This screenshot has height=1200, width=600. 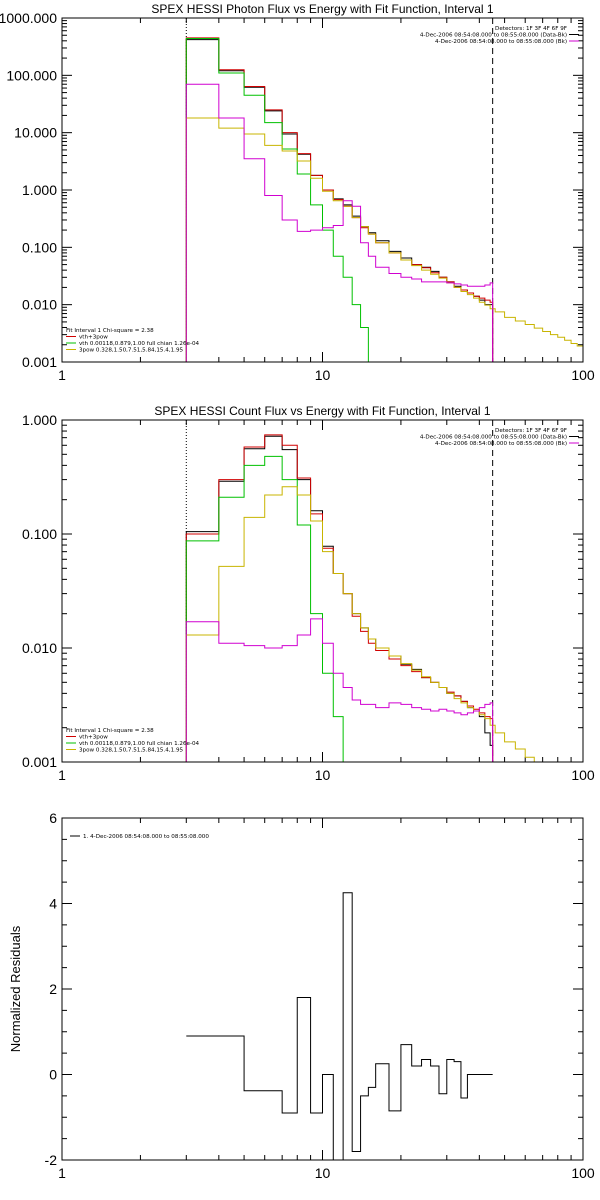 What do you see at coordinates (53, 989) in the screenshot?
I see `y-tick-label: 2` at bounding box center [53, 989].